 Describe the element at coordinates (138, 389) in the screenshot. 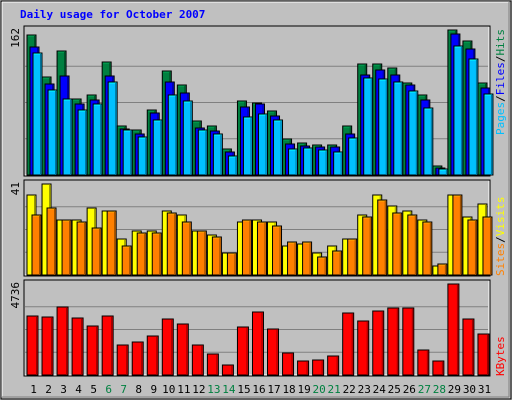

I see `x-label-day-8: 8` at that location.